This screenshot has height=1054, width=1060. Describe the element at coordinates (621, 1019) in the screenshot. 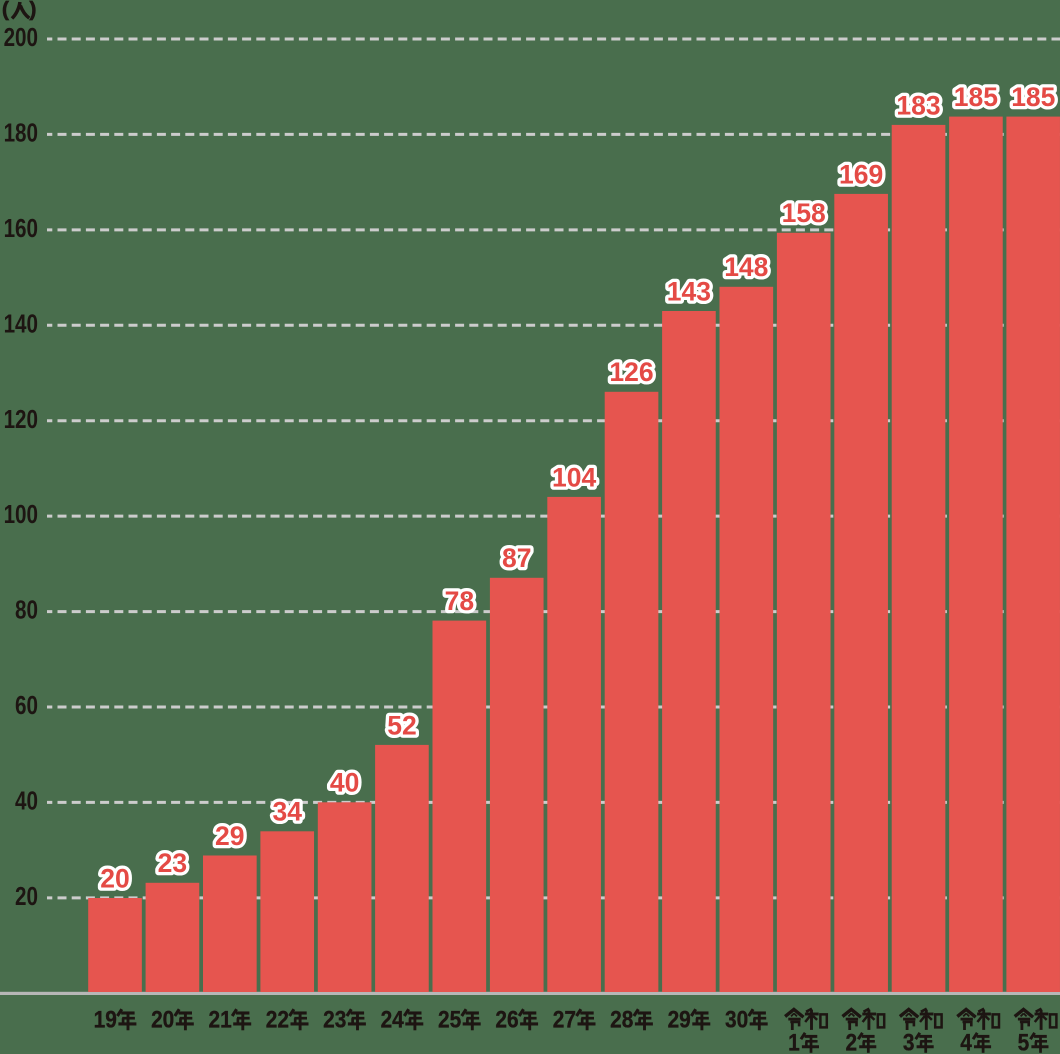

I see `svg-text: 28` at that location.